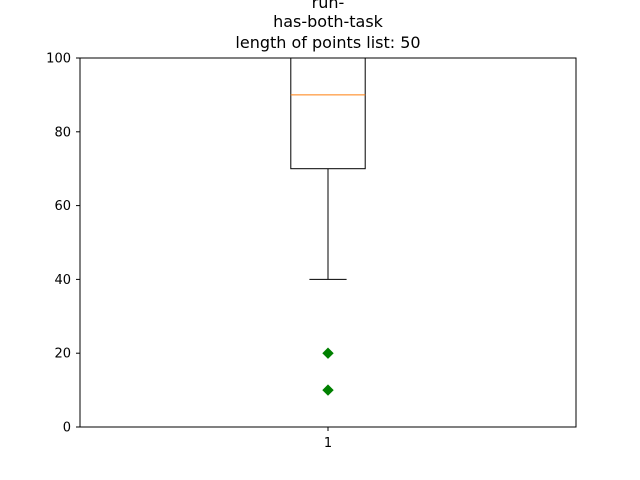 This screenshot has height=480, width=640. I want to click on y-tick-label: 100, so click(58, 59).